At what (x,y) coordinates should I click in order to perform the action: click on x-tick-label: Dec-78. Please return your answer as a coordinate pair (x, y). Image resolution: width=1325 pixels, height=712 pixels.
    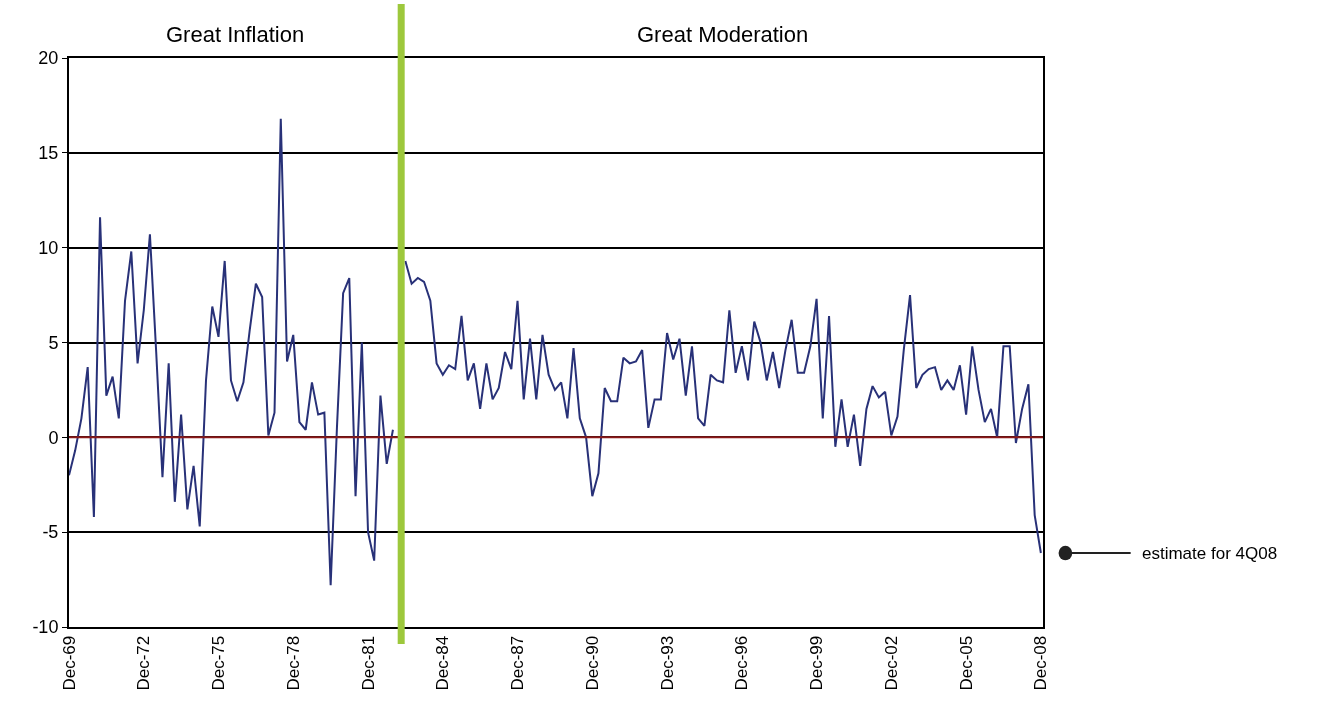
    Looking at the image, I should click on (293, 663).